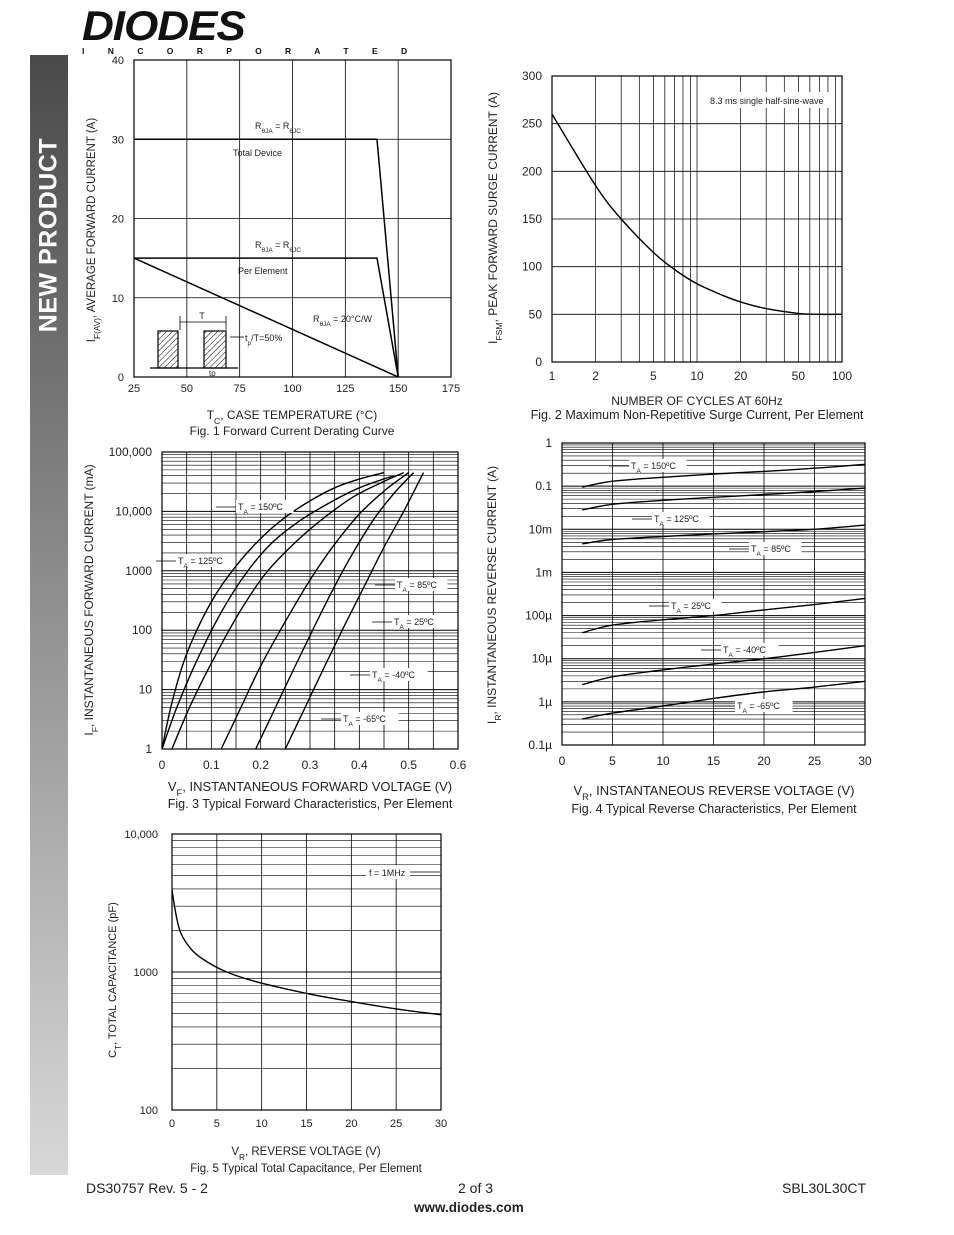 The image size is (954, 1235). What do you see at coordinates (532, 124) in the screenshot?
I see `fig2-ytick-label: 250` at bounding box center [532, 124].